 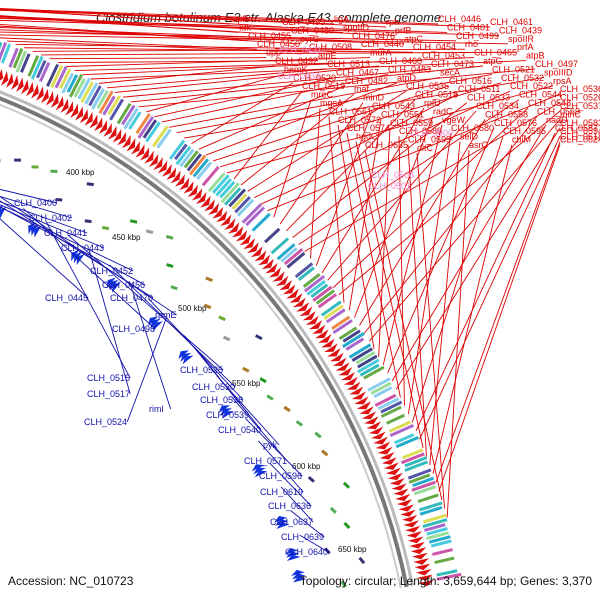 I want to click on gene-label-pyrG: pyrG, so click(x=310, y=39).